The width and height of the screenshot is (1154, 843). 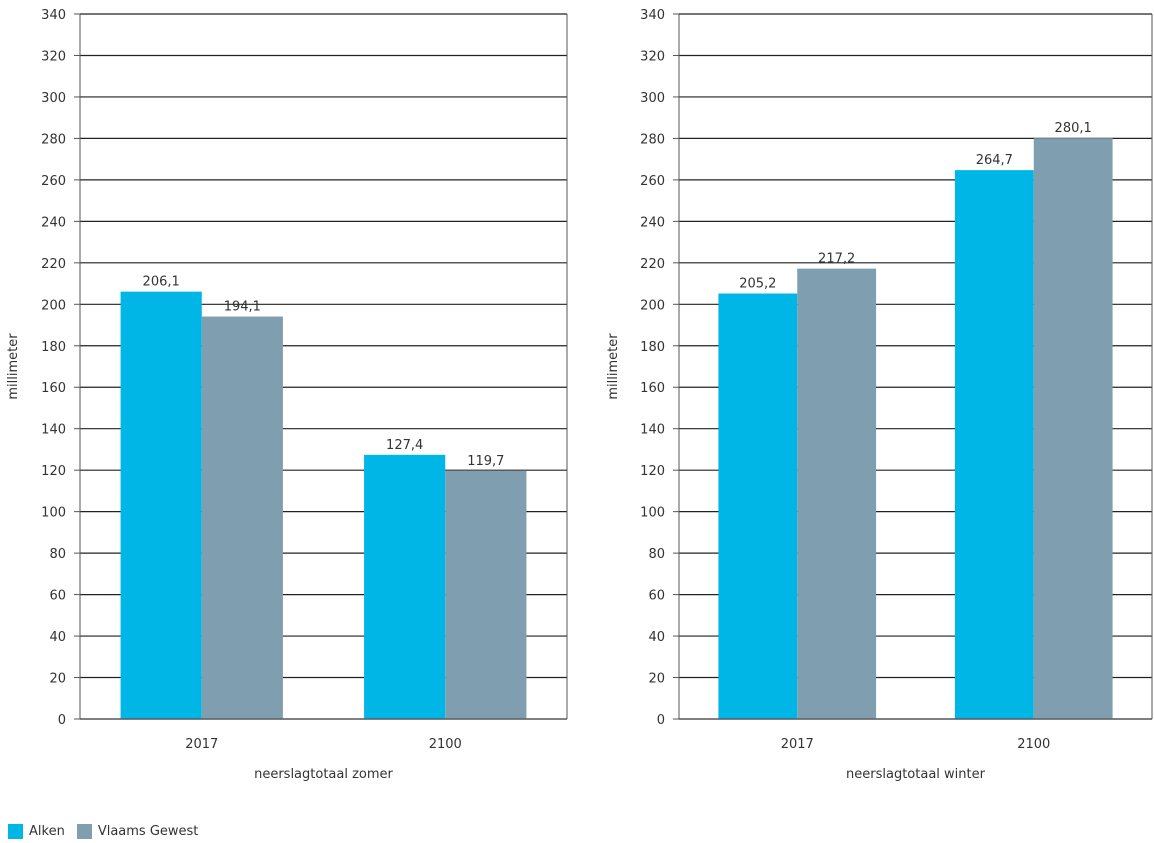 What do you see at coordinates (13, 366) in the screenshot?
I see `chart-1-y-axis-title: millimeter` at bounding box center [13, 366].